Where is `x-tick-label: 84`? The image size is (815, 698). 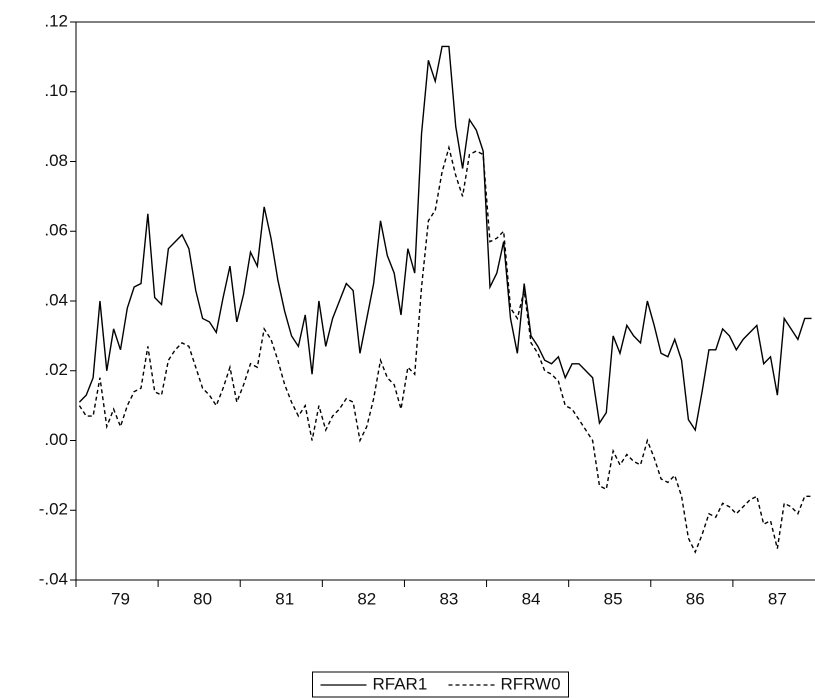
x-tick-label: 84 is located at coordinates (531, 598).